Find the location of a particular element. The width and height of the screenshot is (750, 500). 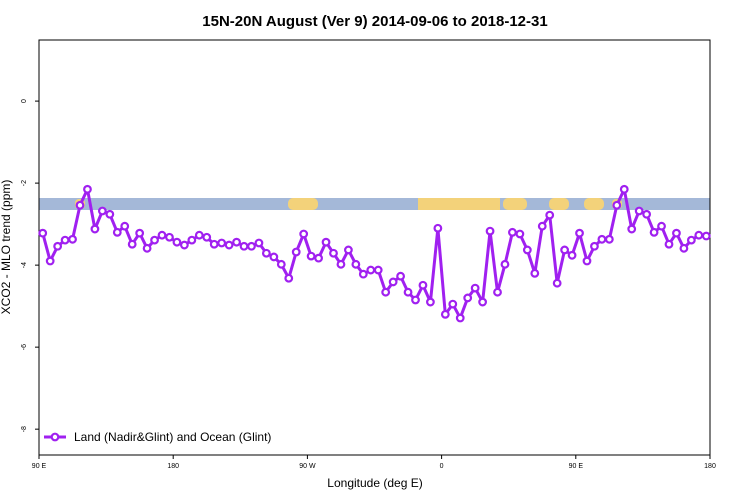

x-tick-label: 0 is located at coordinates (442, 466).